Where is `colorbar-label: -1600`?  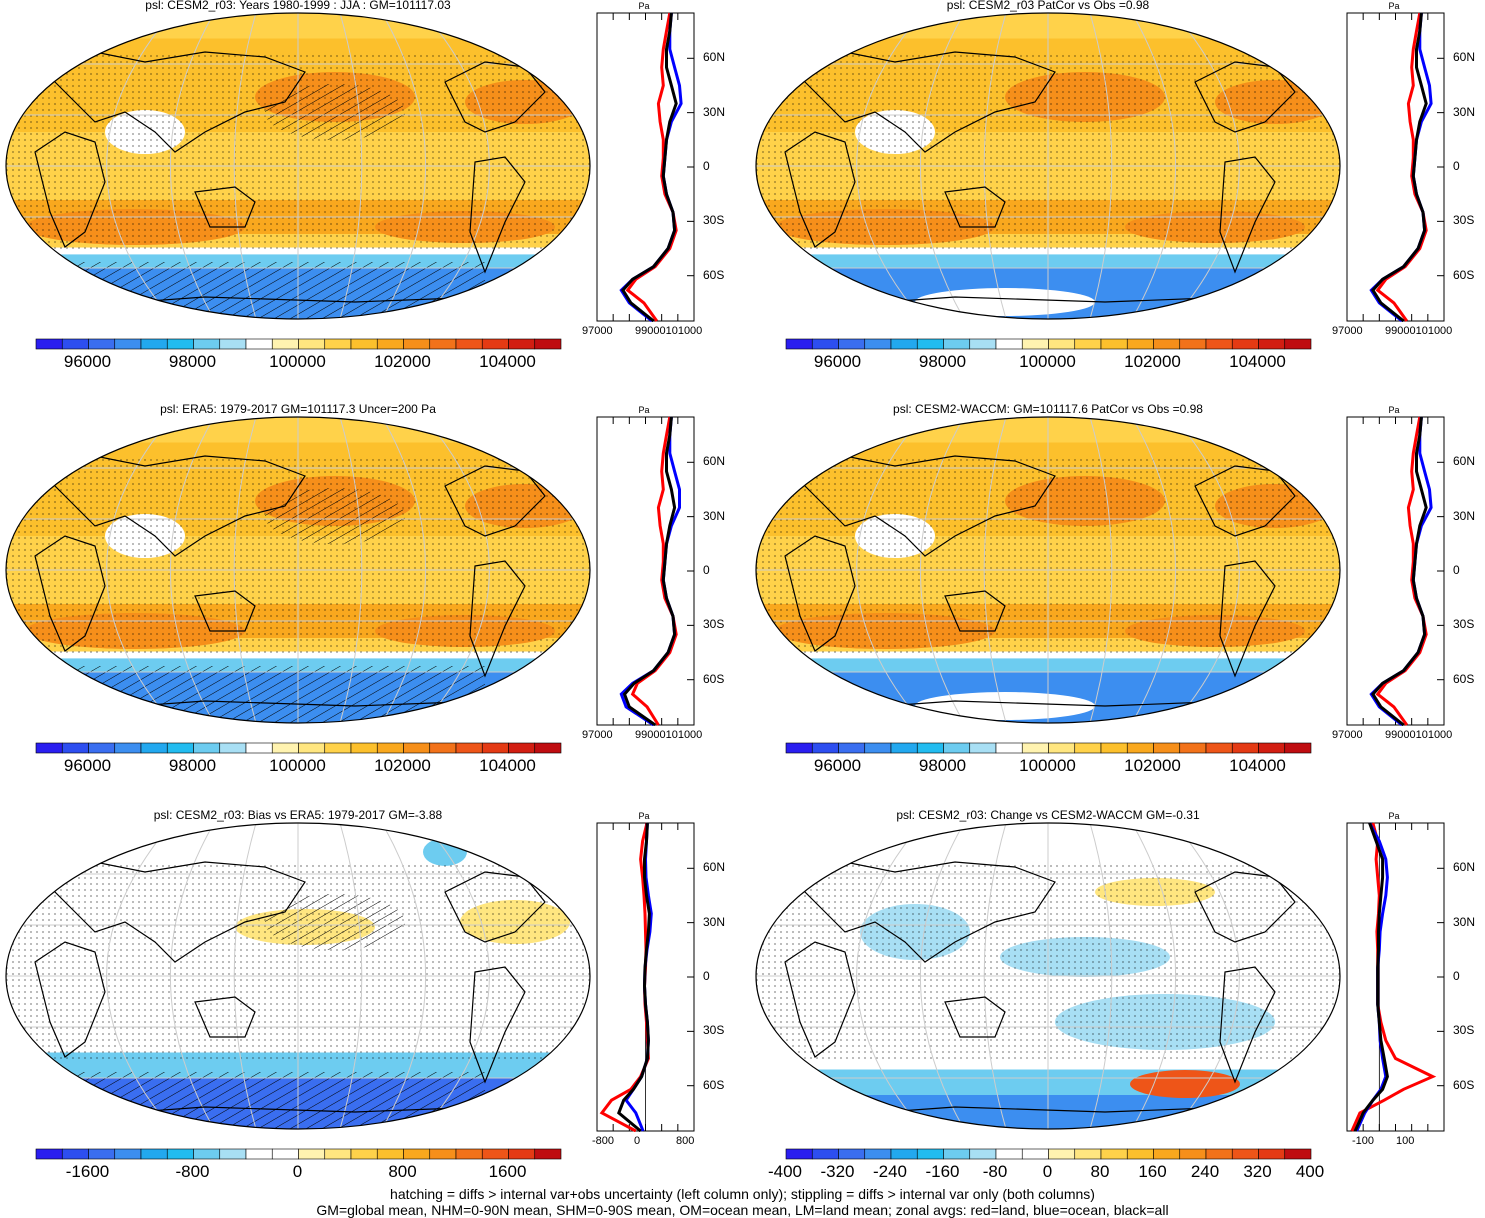 colorbar-label: -1600 is located at coordinates (87, 1171).